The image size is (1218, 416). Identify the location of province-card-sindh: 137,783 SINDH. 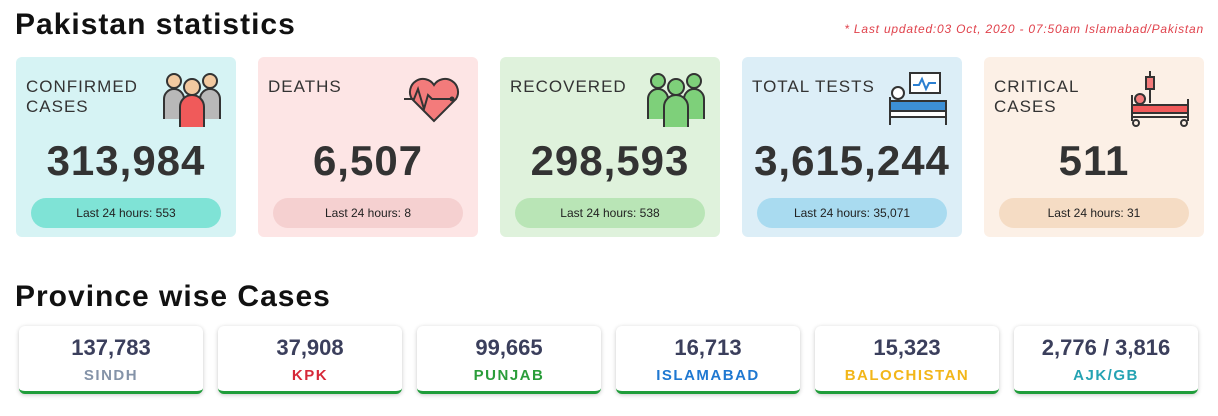
(111, 360).